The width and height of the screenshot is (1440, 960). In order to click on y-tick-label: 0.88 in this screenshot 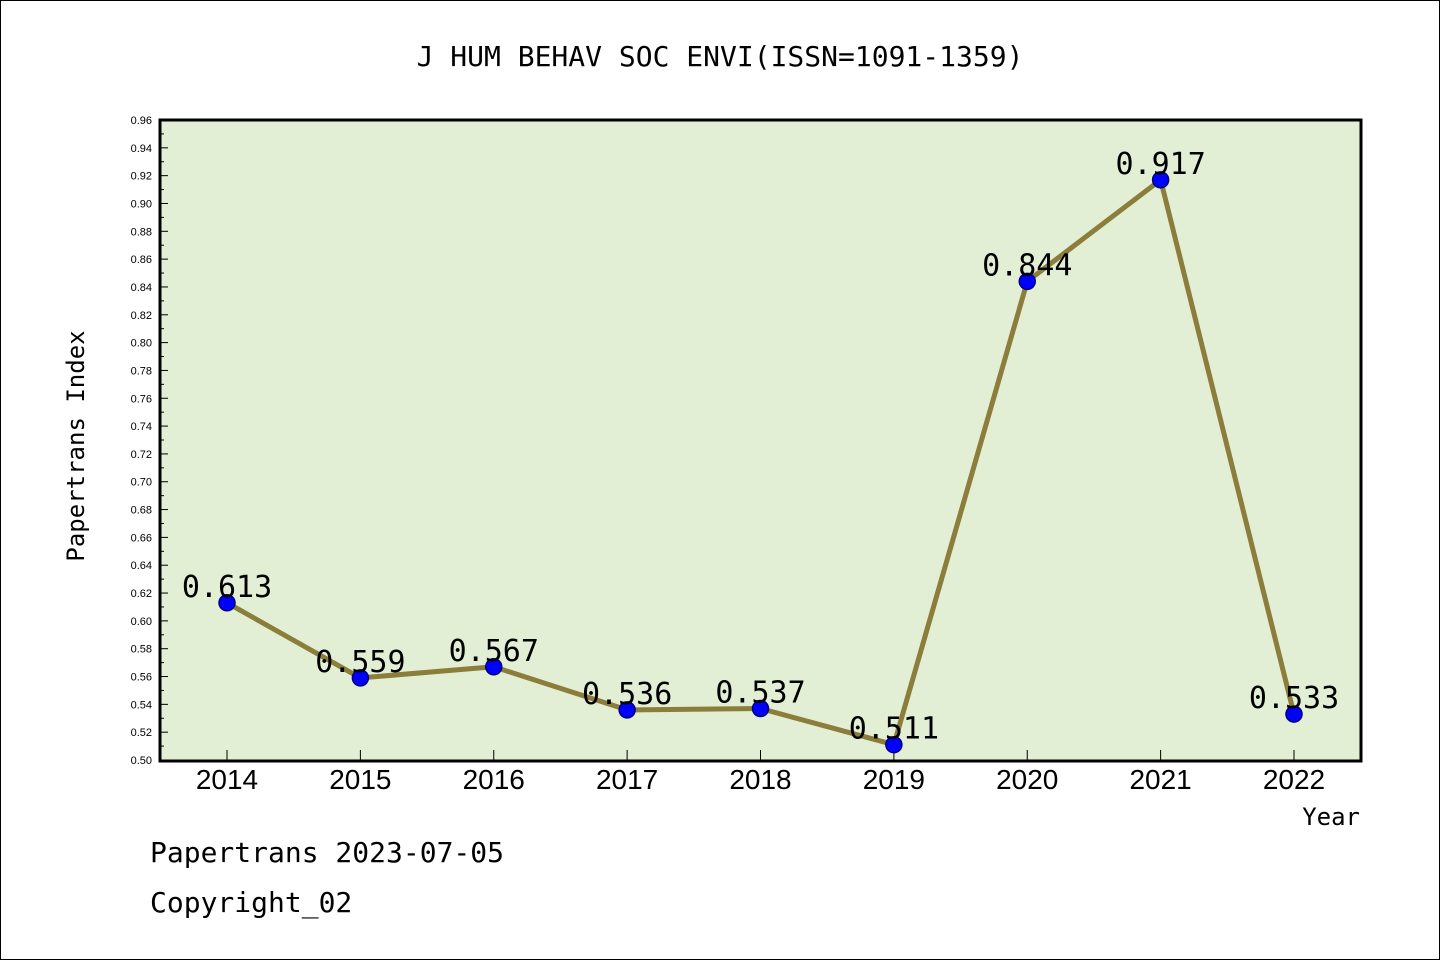, I will do `click(141, 232)`.